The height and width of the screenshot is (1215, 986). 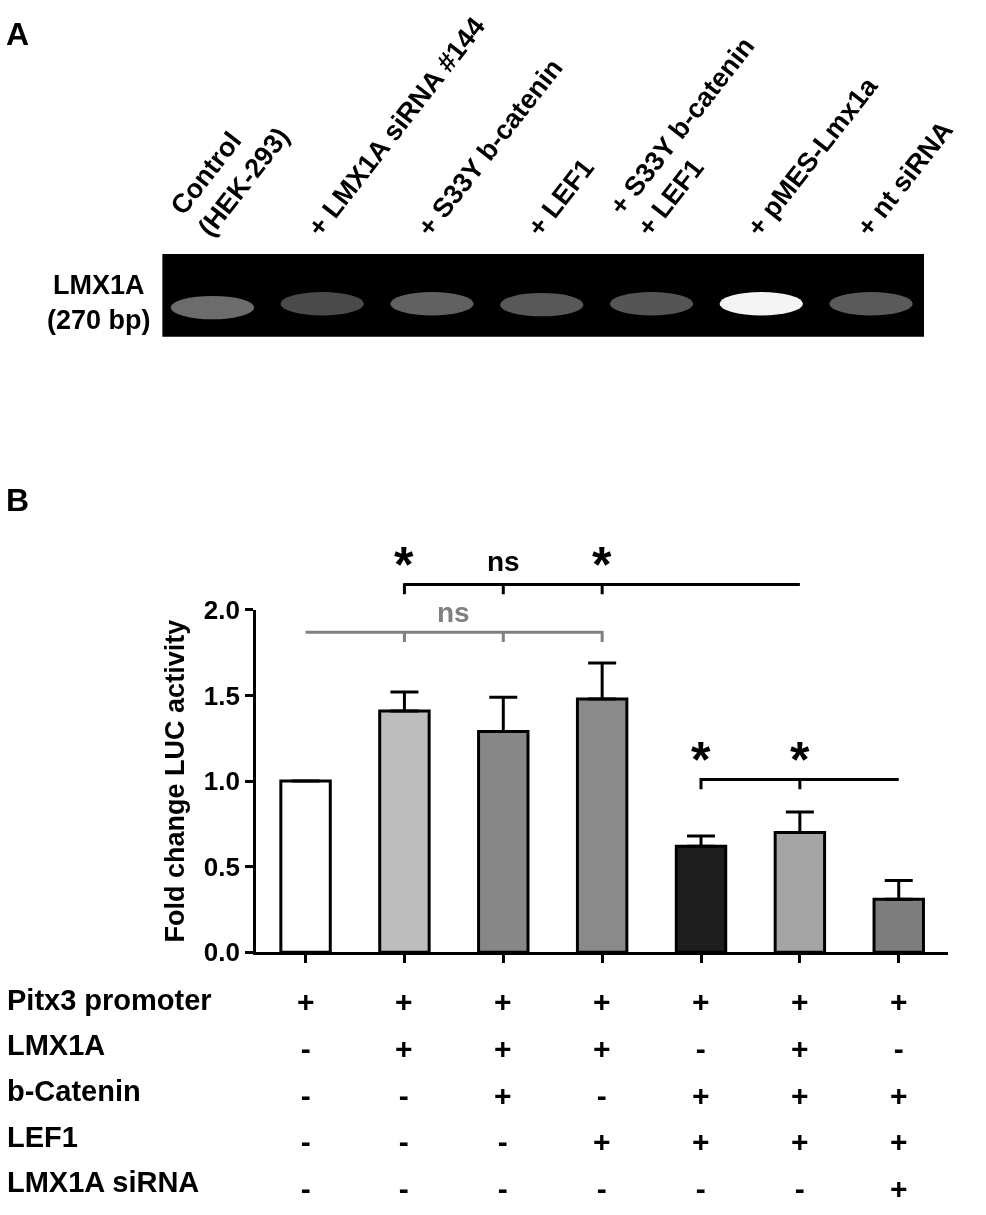 I want to click on x-tick-label: + + + - -, so click(x=503, y=1095).